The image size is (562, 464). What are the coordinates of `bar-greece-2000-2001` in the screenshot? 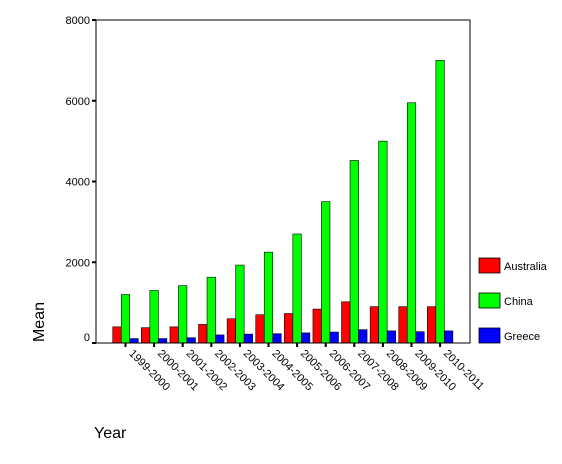 It's located at (163, 341).